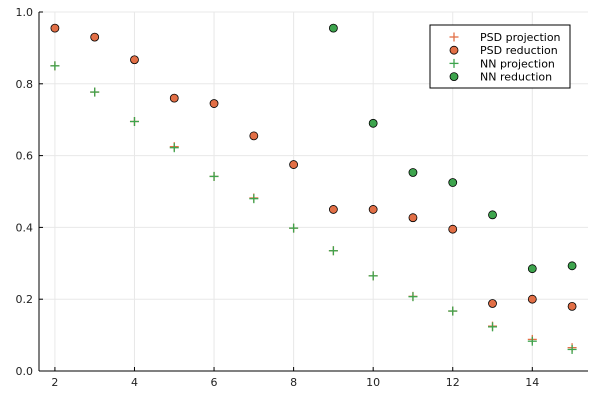  I want to click on legend-marker-nn-projection, so click(454, 63).